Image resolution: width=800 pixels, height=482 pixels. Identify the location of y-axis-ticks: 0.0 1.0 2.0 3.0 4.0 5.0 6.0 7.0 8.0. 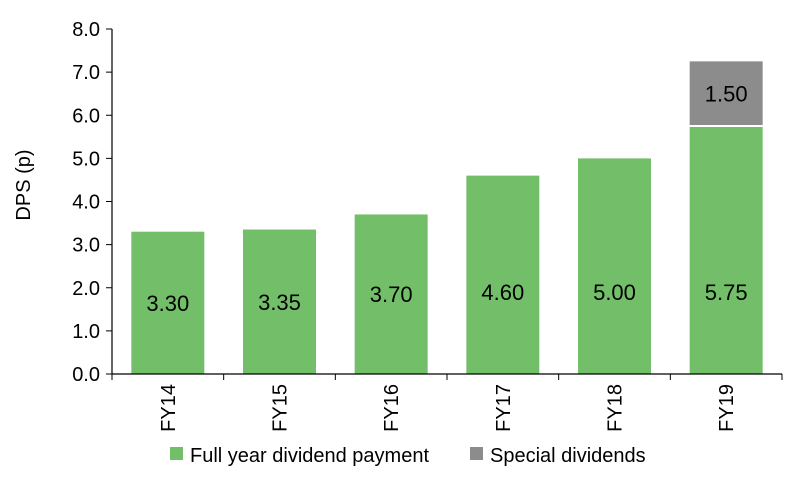
(92, 202).